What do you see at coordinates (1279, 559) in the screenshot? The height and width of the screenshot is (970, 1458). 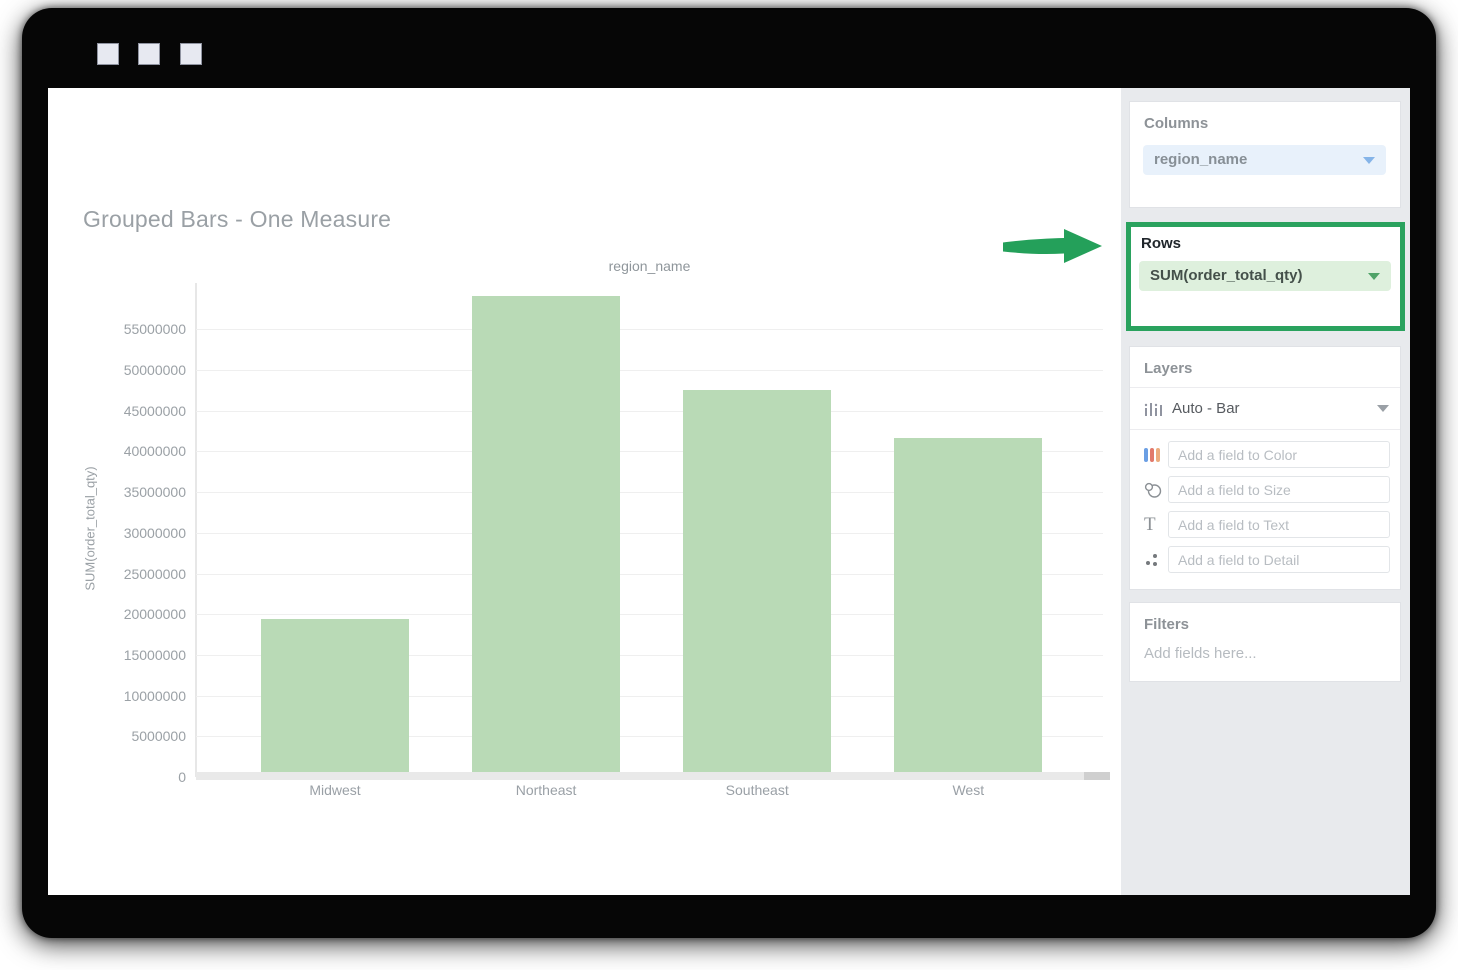 I see `detail-field-input` at bounding box center [1279, 559].